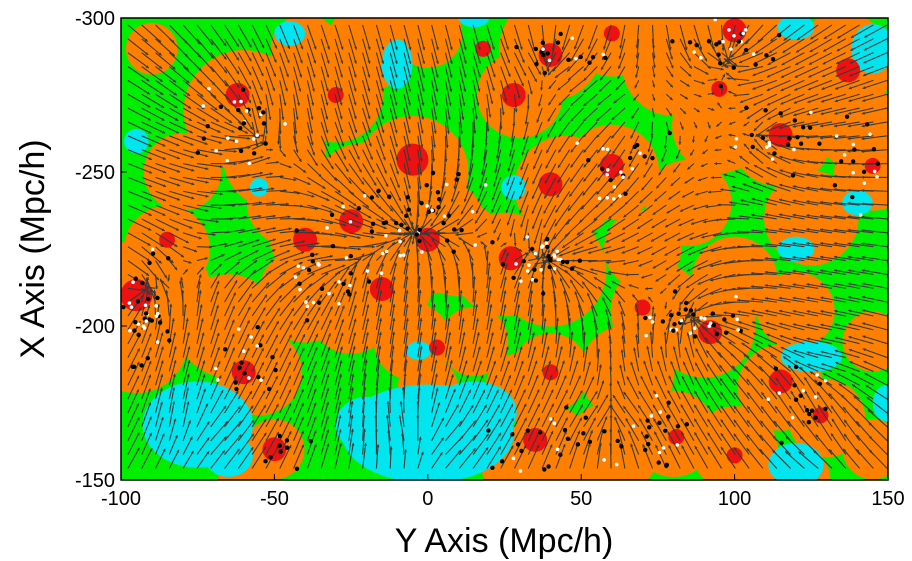  What do you see at coordinates (474, 23) in the screenshot?
I see `void-region` at bounding box center [474, 23].